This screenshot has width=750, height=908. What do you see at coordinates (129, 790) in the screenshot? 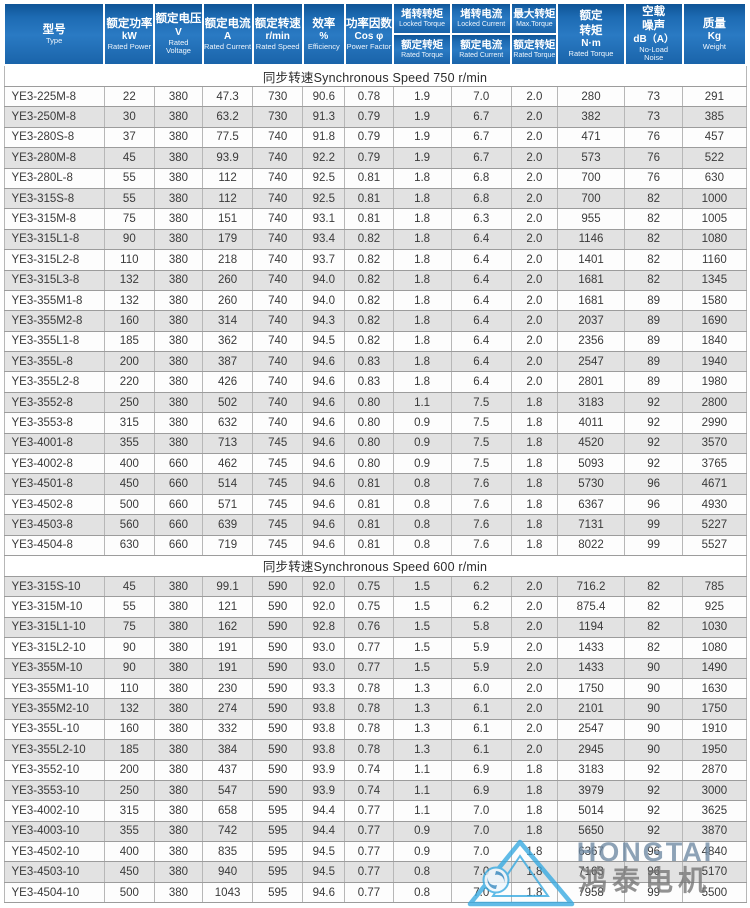
I see `cell: 250` at bounding box center [129, 790].